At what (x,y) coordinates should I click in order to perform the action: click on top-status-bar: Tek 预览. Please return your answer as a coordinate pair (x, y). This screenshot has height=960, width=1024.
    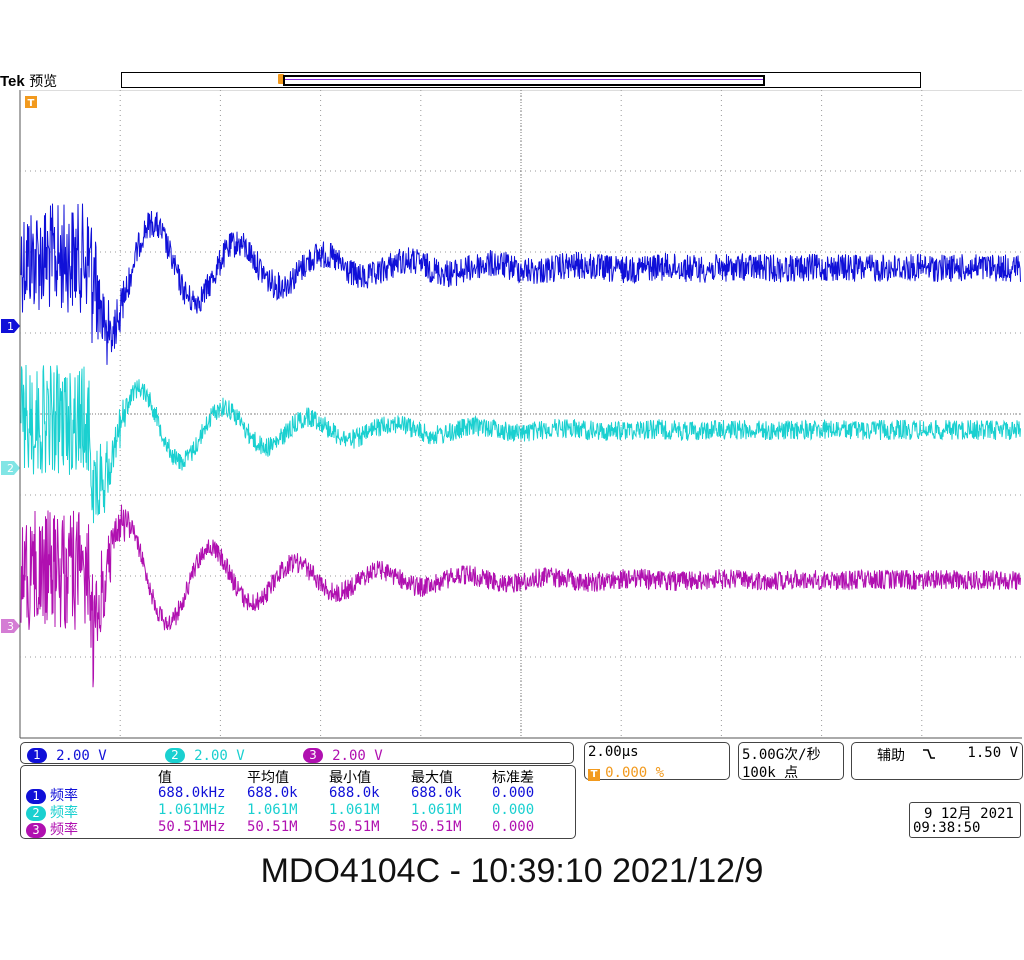
    Looking at the image, I should click on (512, 79).